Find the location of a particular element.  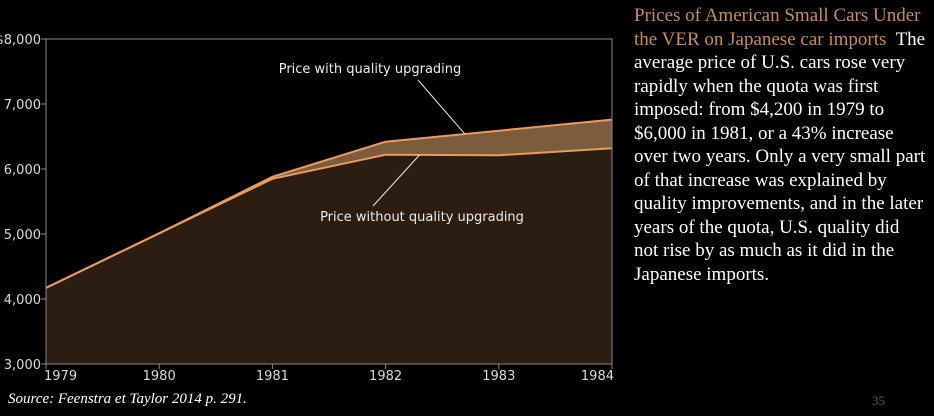

y-tick-label: 3,000 is located at coordinates (22, 365).